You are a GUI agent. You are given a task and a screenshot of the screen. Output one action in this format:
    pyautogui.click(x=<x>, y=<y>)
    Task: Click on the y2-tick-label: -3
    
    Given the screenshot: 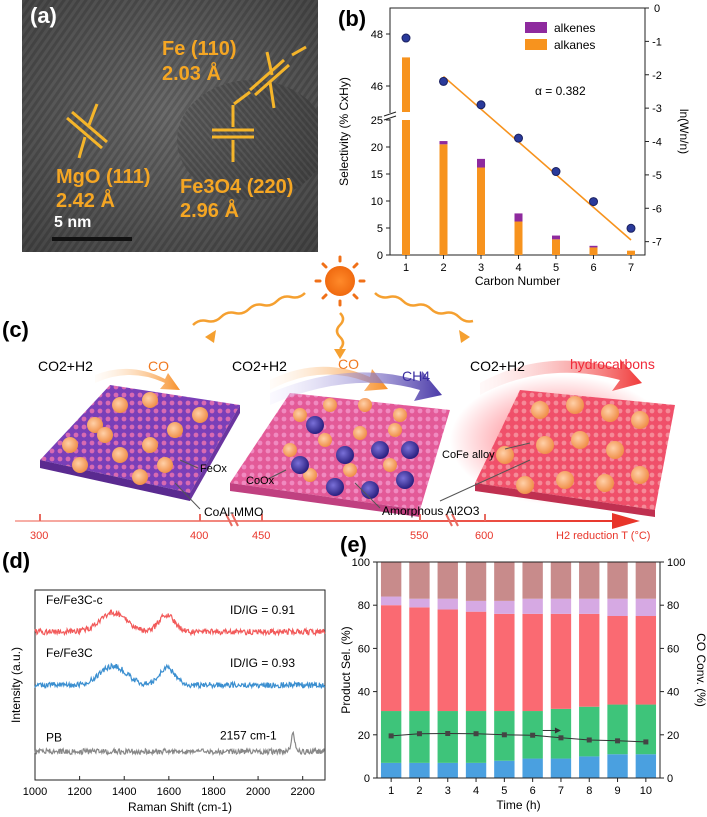 What is the action you would take?
    pyautogui.click(x=657, y=109)
    